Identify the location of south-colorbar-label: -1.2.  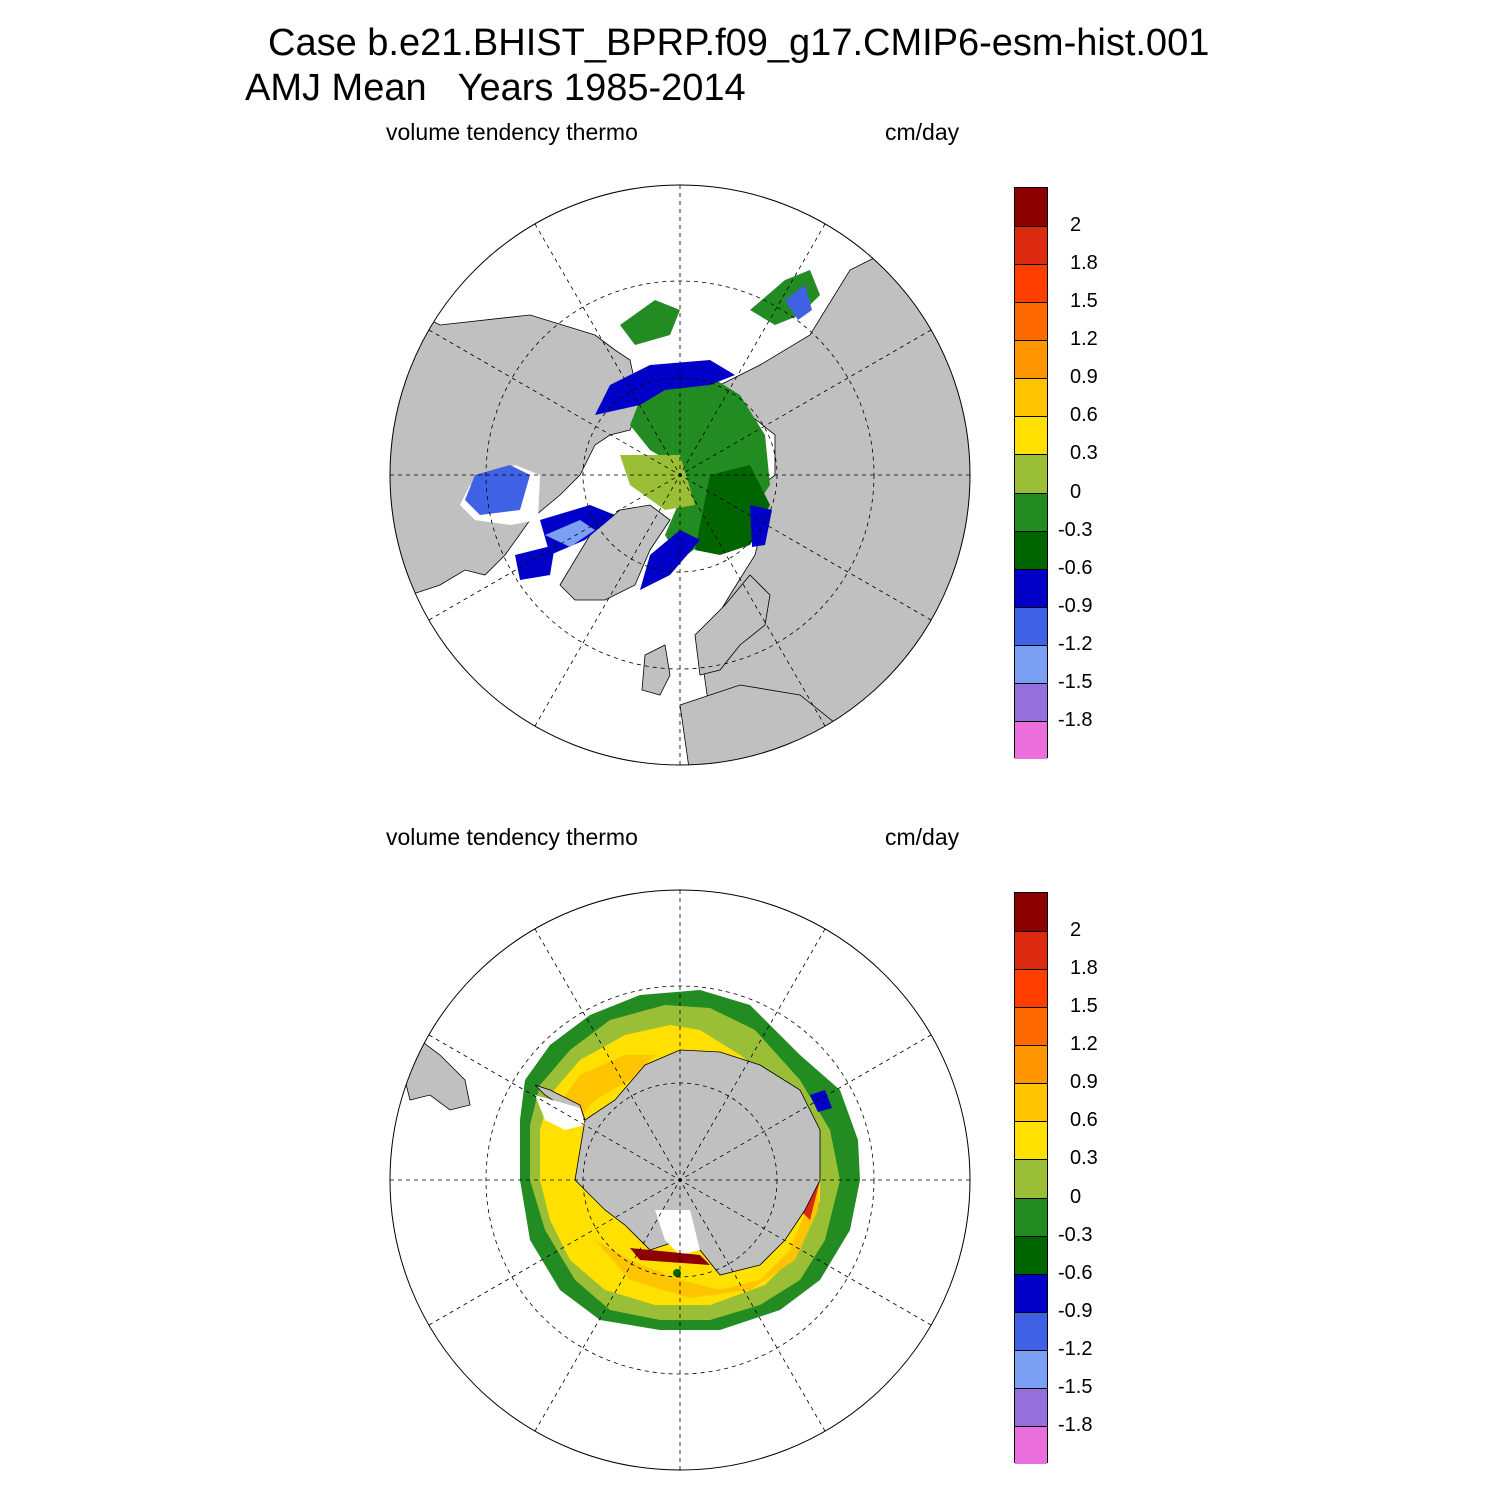
(1075, 1348).